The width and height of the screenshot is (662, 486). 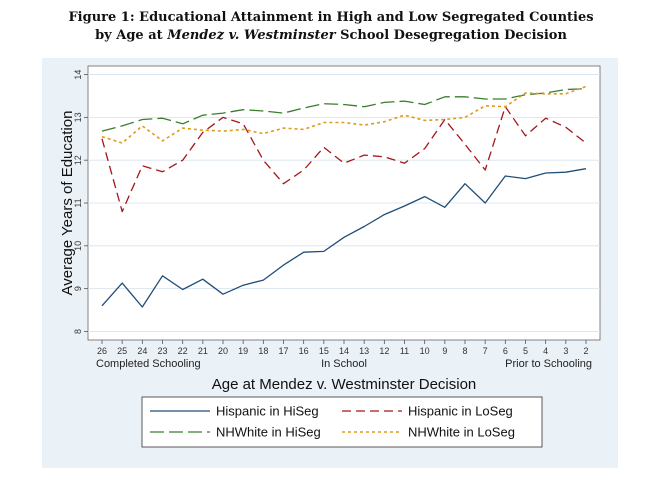 What do you see at coordinates (78, 117) in the screenshot?
I see `y-tick-label: 13` at bounding box center [78, 117].